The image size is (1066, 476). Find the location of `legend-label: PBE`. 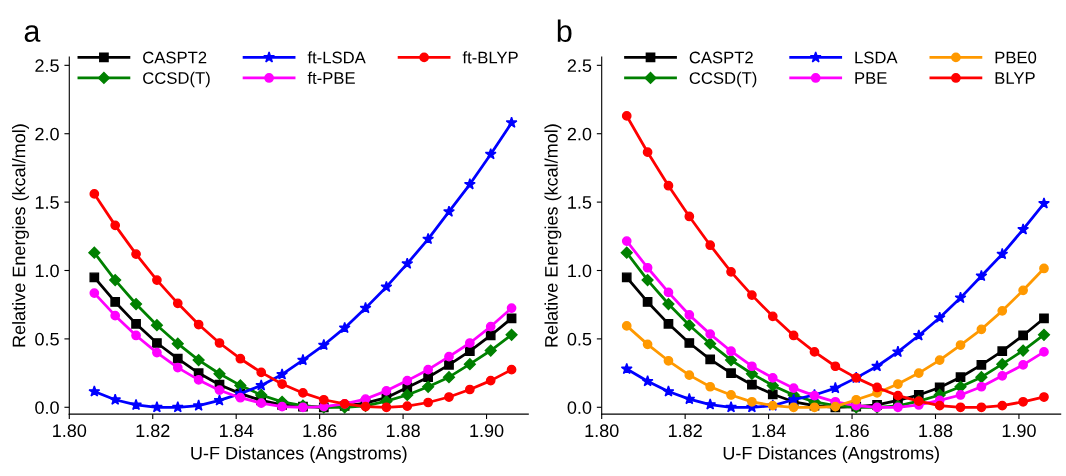

legend-label: PBE is located at coordinates (871, 78).